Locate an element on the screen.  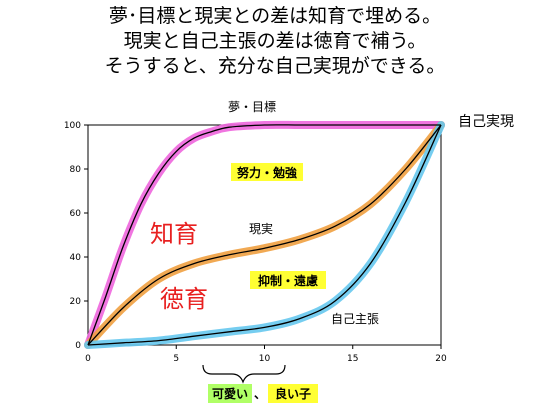
iiko-highlight is located at coordinates (293, 393).